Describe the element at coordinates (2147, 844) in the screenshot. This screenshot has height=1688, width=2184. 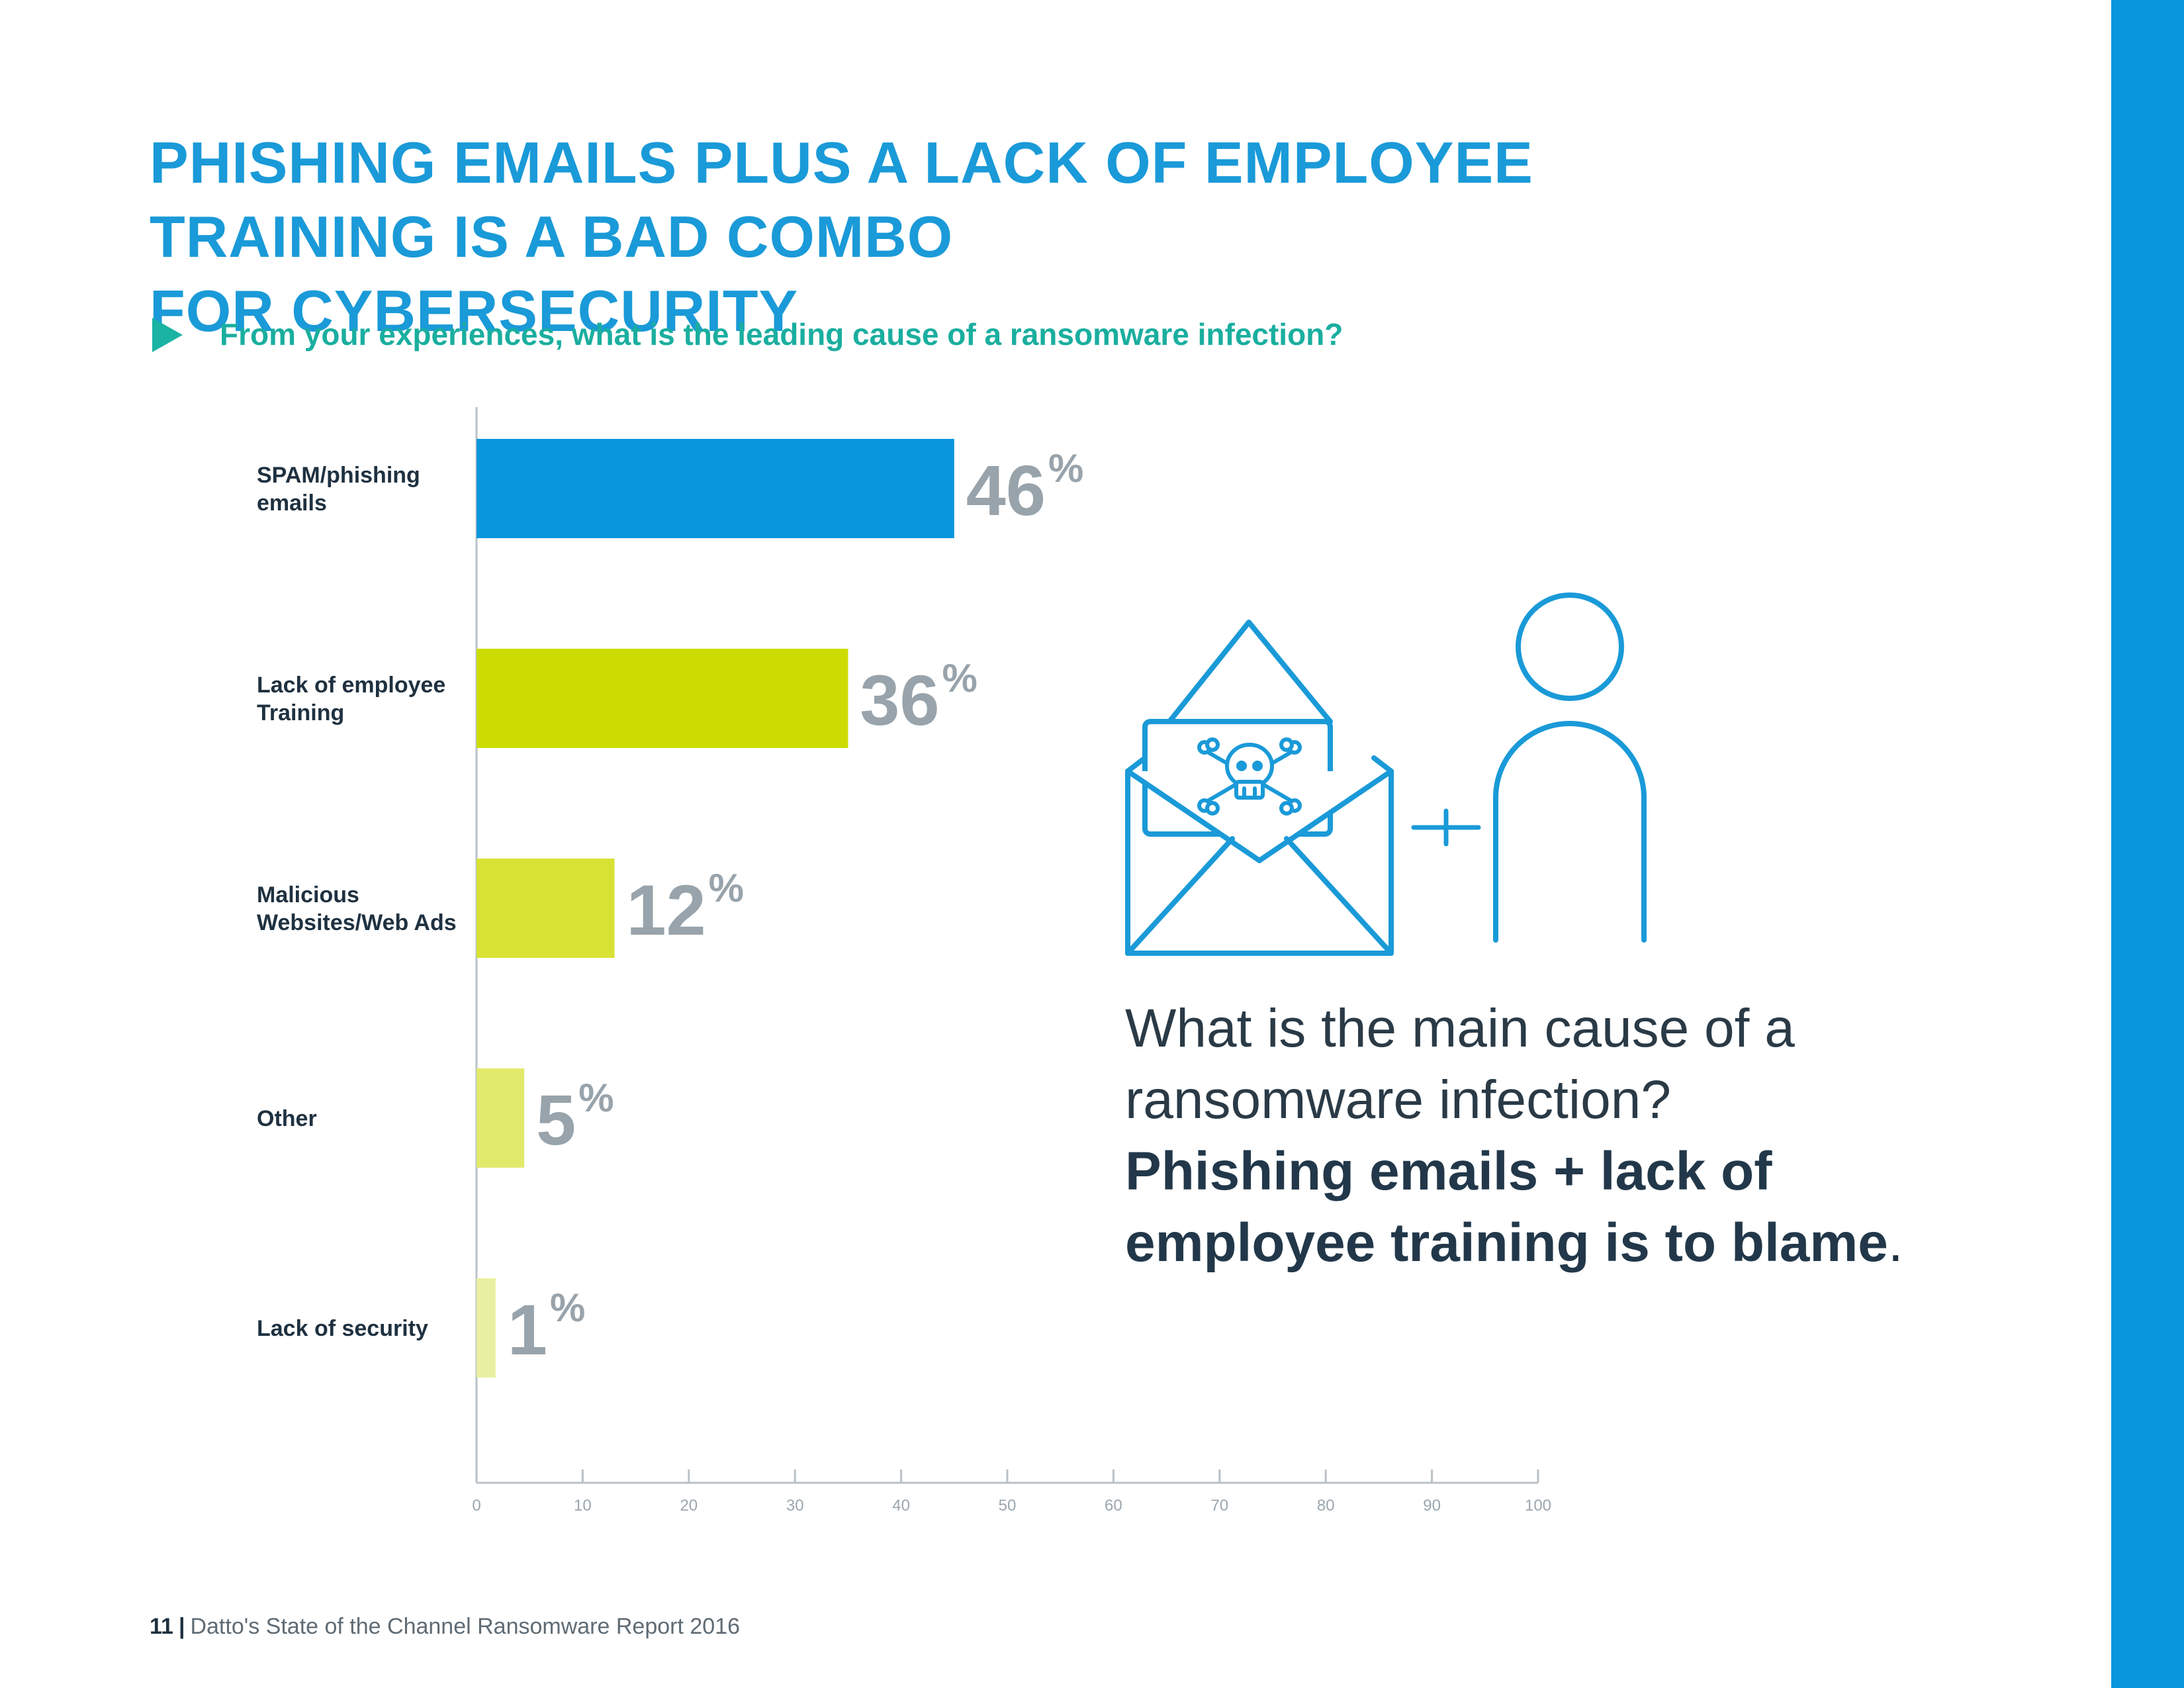
I see `side-accent-band` at that location.